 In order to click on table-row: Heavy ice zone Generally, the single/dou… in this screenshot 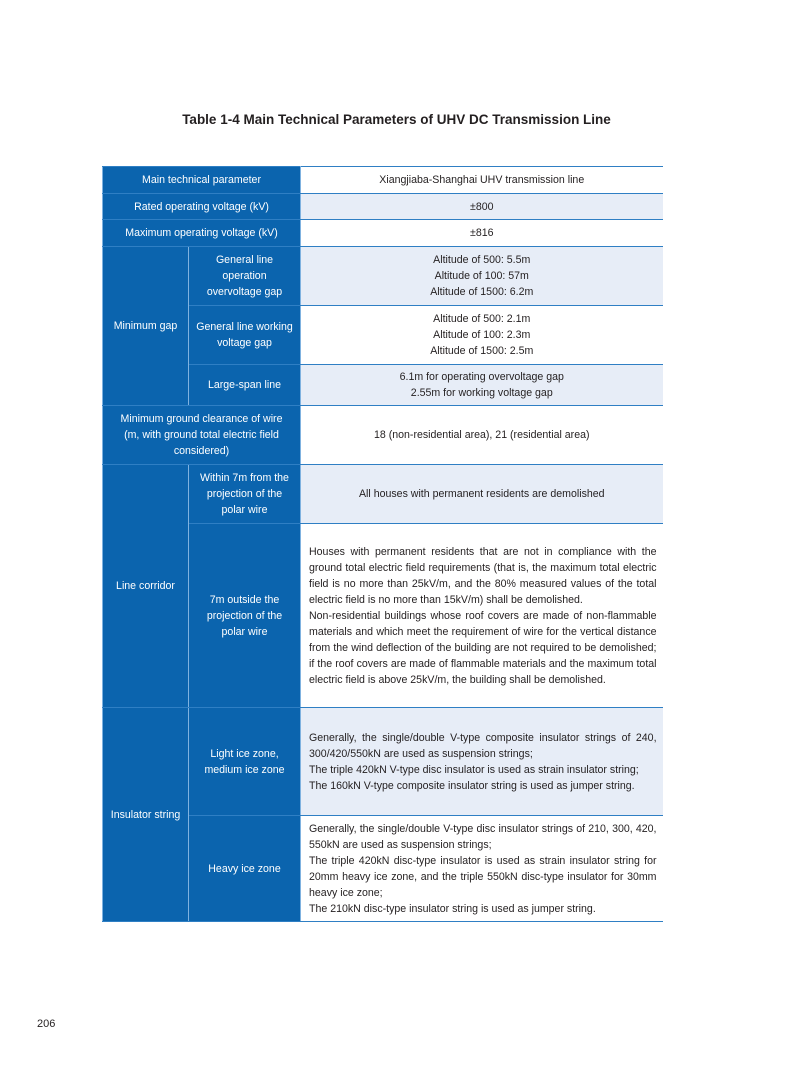, I will do `click(383, 868)`.